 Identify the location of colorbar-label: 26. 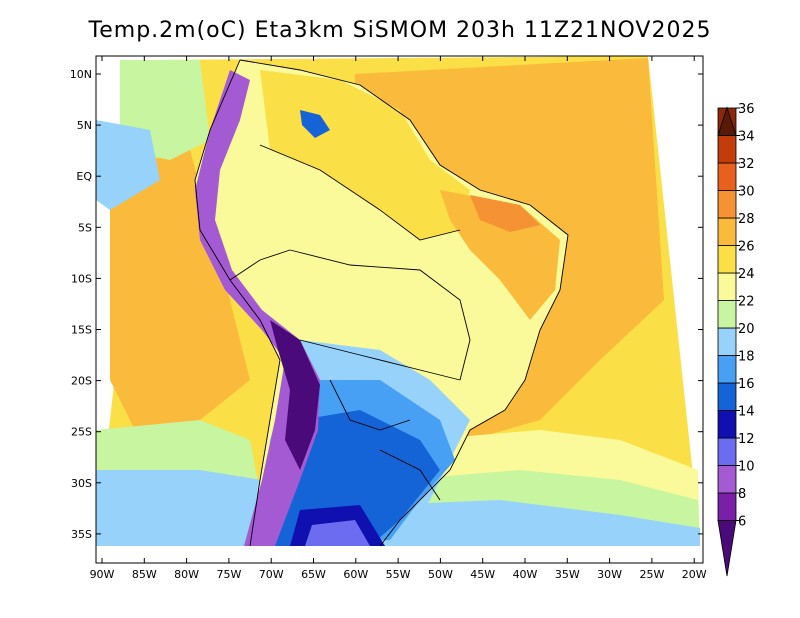
(746, 247).